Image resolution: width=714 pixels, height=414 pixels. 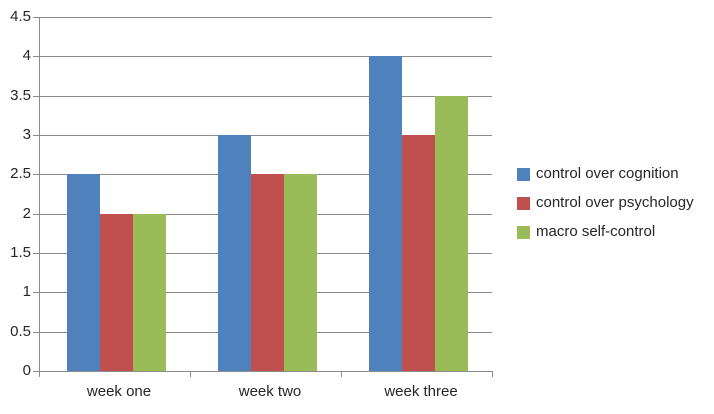 What do you see at coordinates (39, 197) in the screenshot?
I see `y-axis-line` at bounding box center [39, 197].